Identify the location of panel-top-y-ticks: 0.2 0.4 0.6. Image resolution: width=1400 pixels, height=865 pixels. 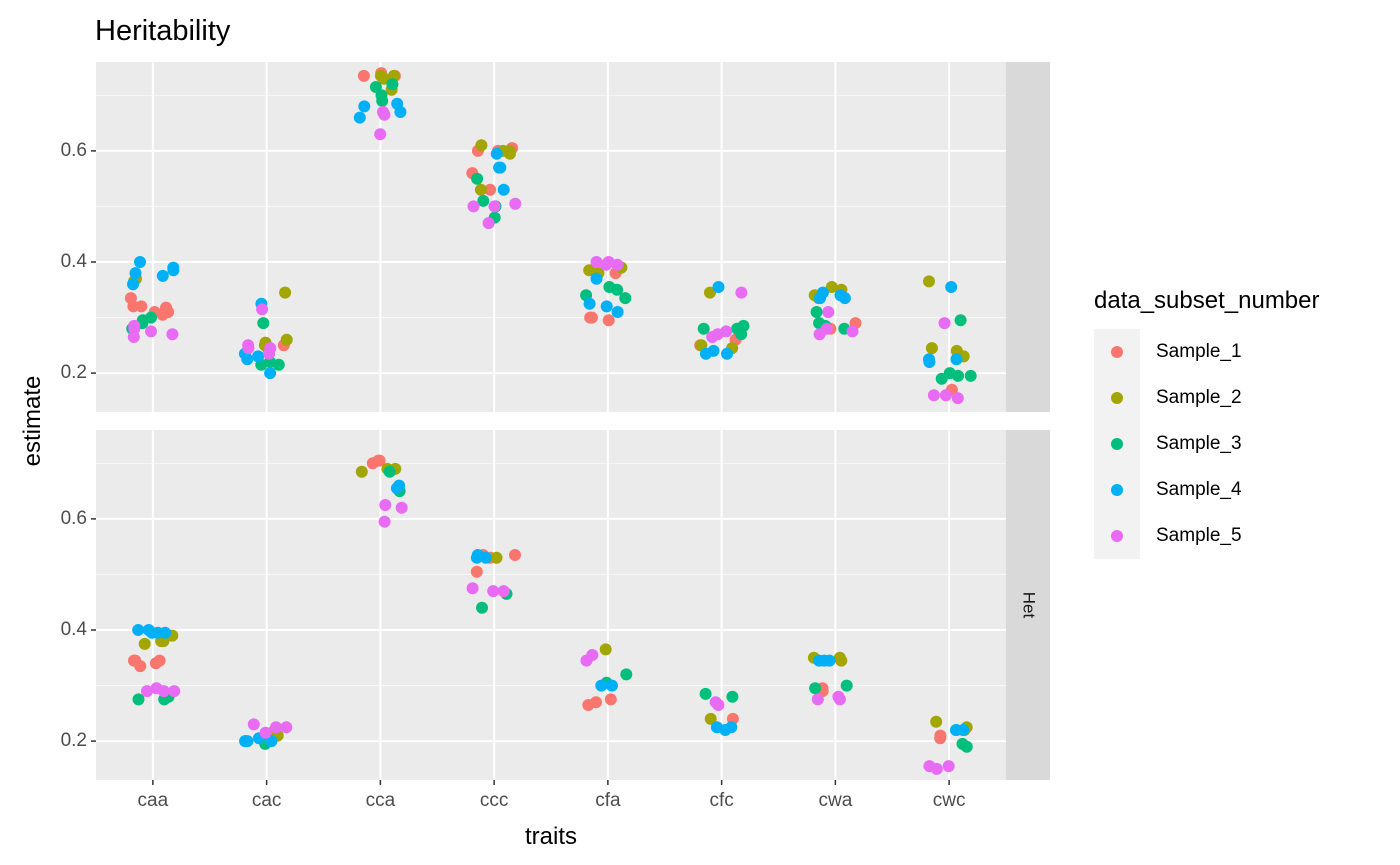
(78, 261).